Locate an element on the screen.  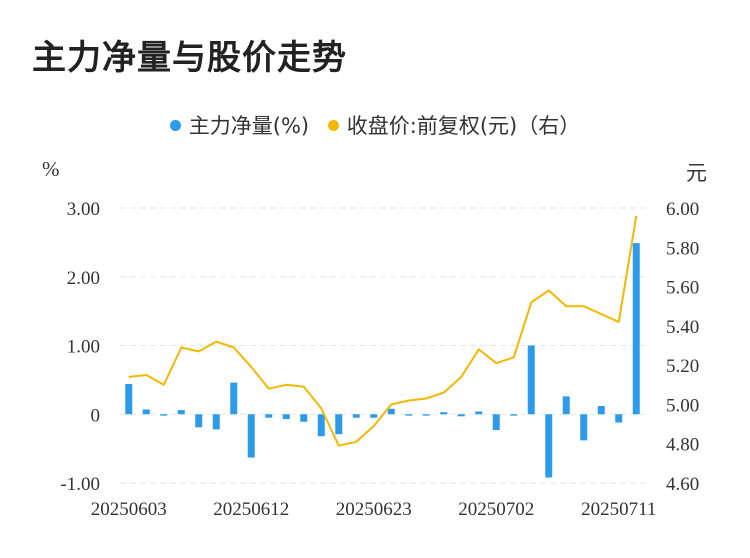
x-tick-label: 20250623 is located at coordinates (374, 509).